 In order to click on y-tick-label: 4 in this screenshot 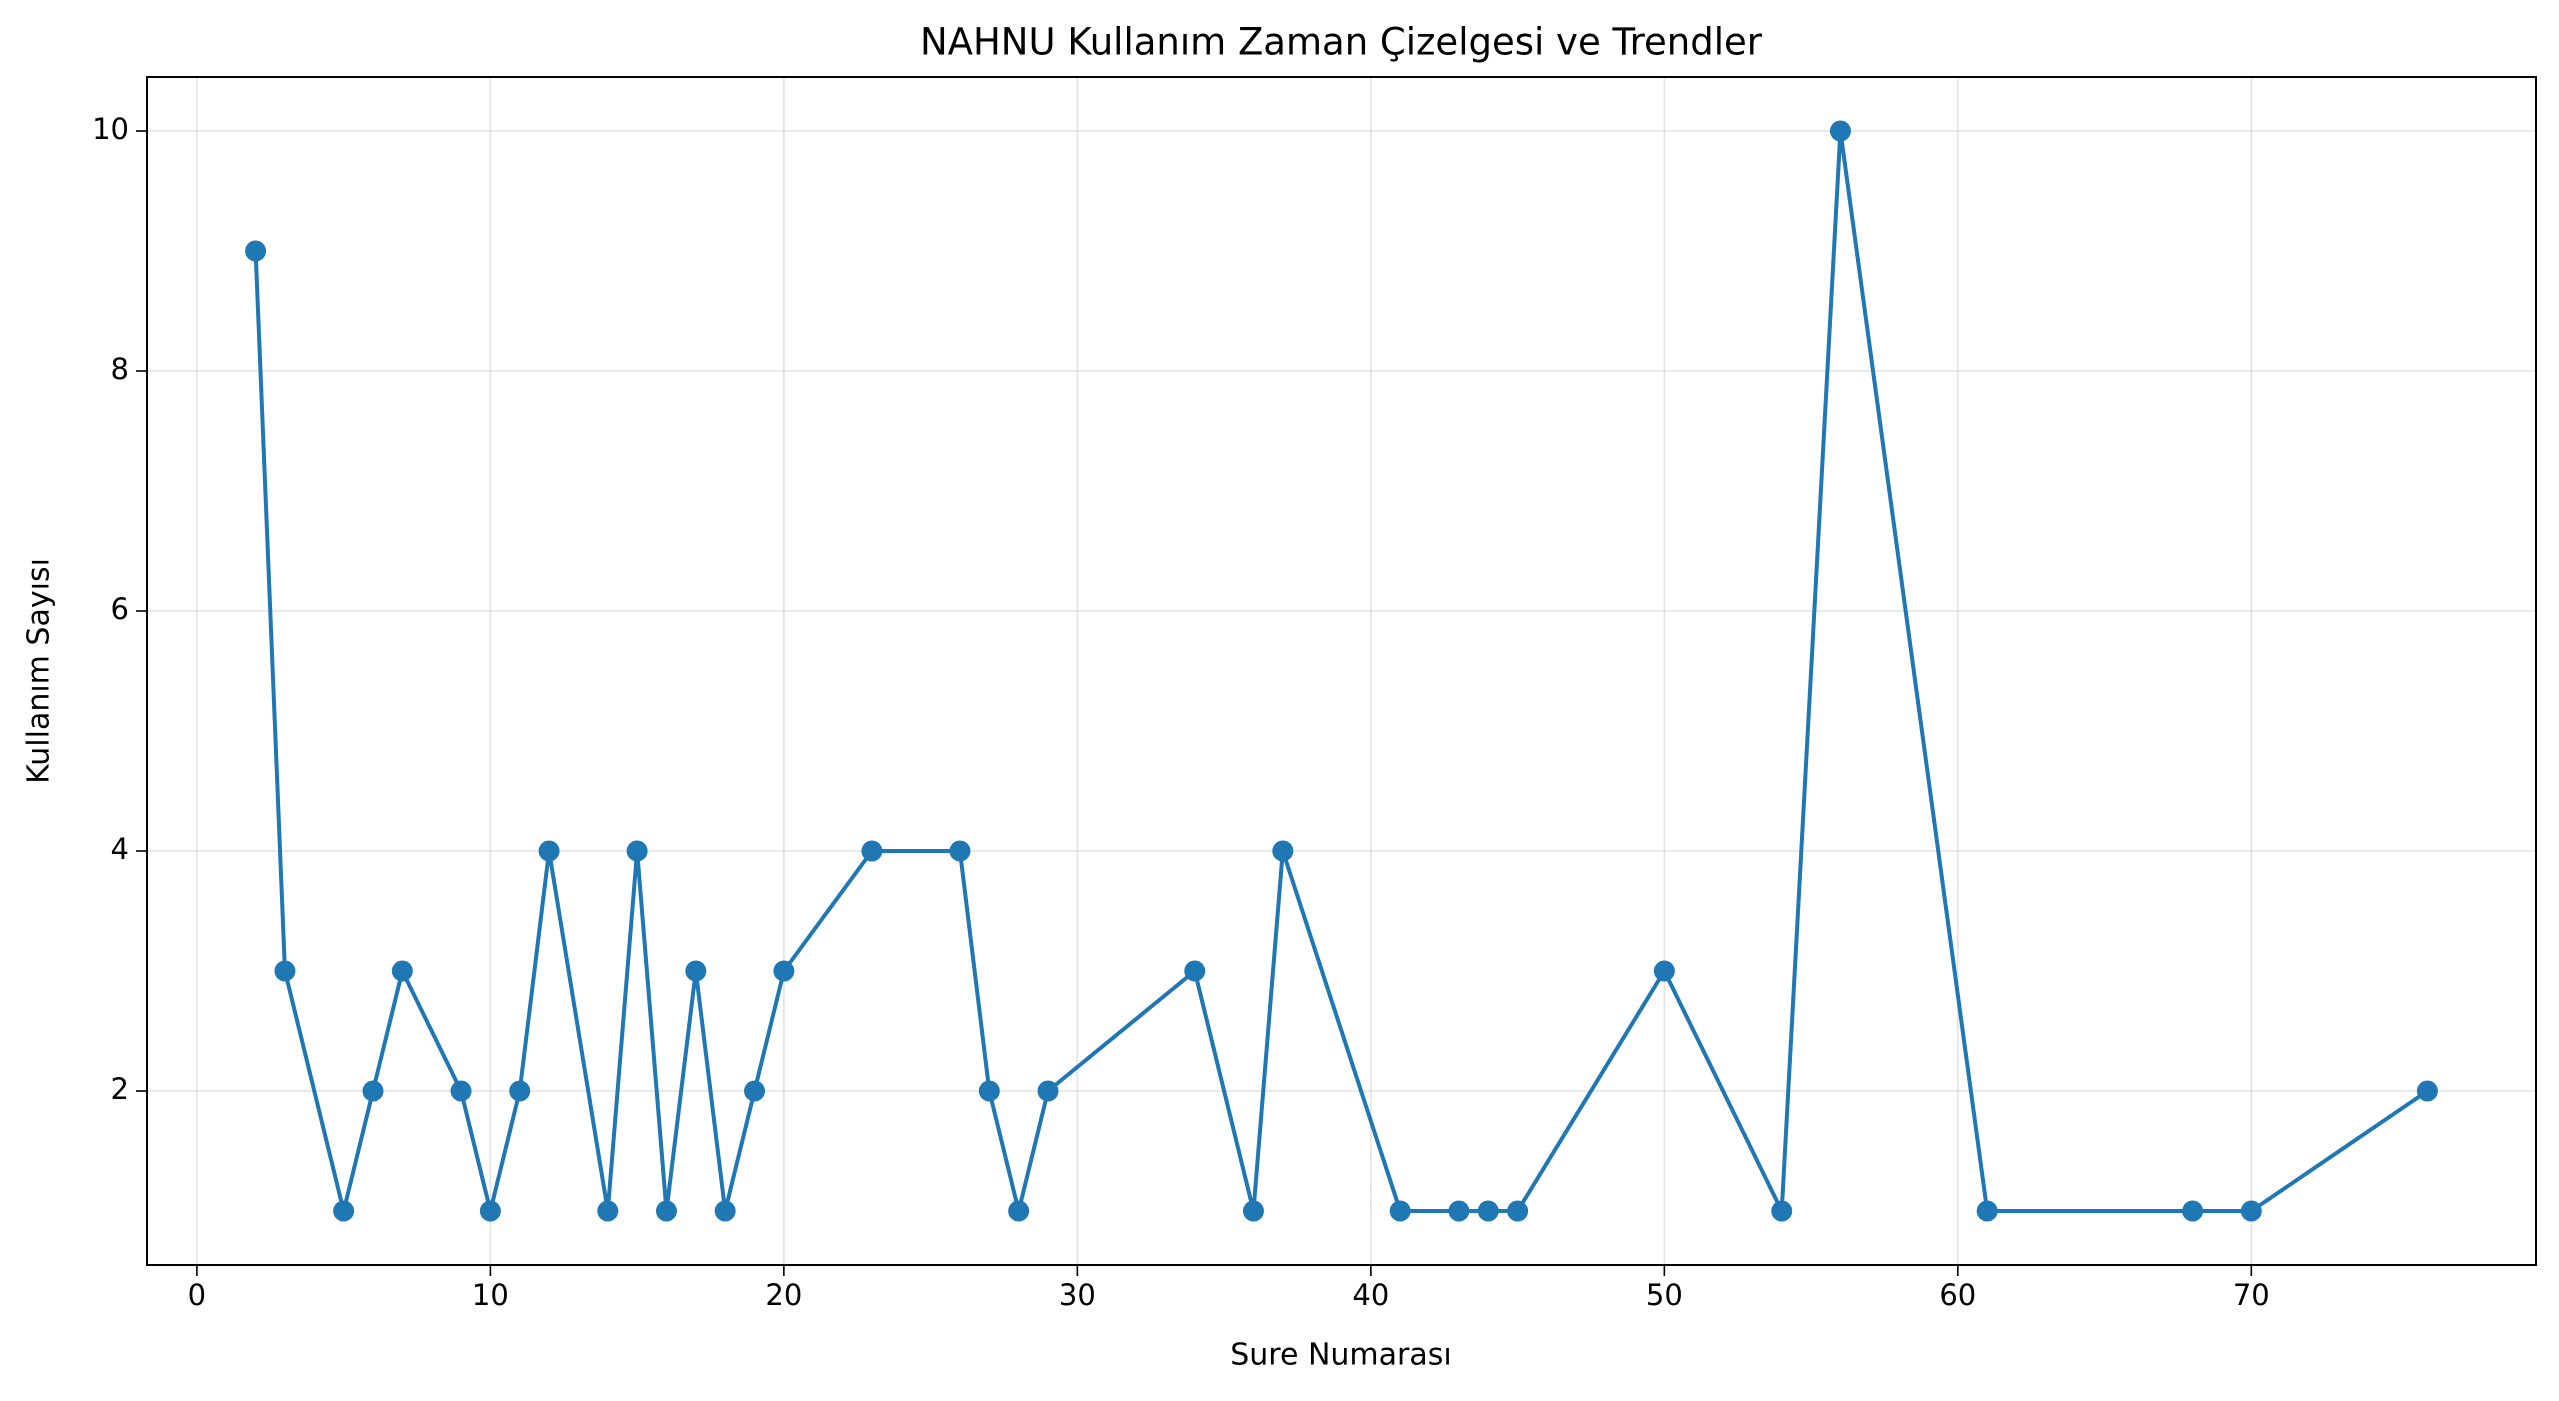, I will do `click(120, 849)`.